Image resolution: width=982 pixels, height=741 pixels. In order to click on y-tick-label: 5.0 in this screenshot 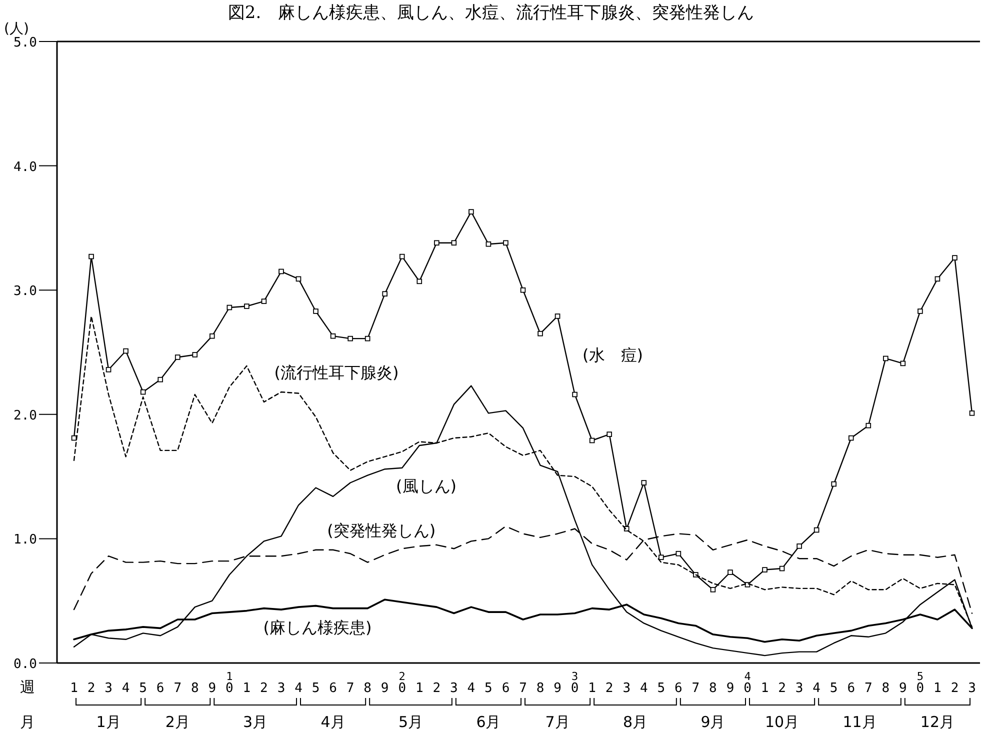, I will do `click(25, 43)`.